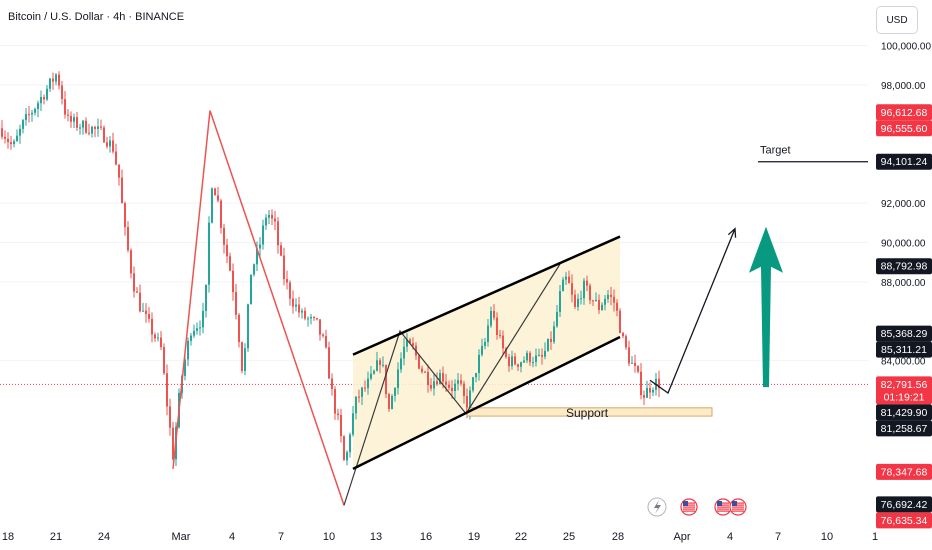 The width and height of the screenshot is (932, 550). Describe the element at coordinates (589, 413) in the screenshot. I see `support-zone: Support` at that location.